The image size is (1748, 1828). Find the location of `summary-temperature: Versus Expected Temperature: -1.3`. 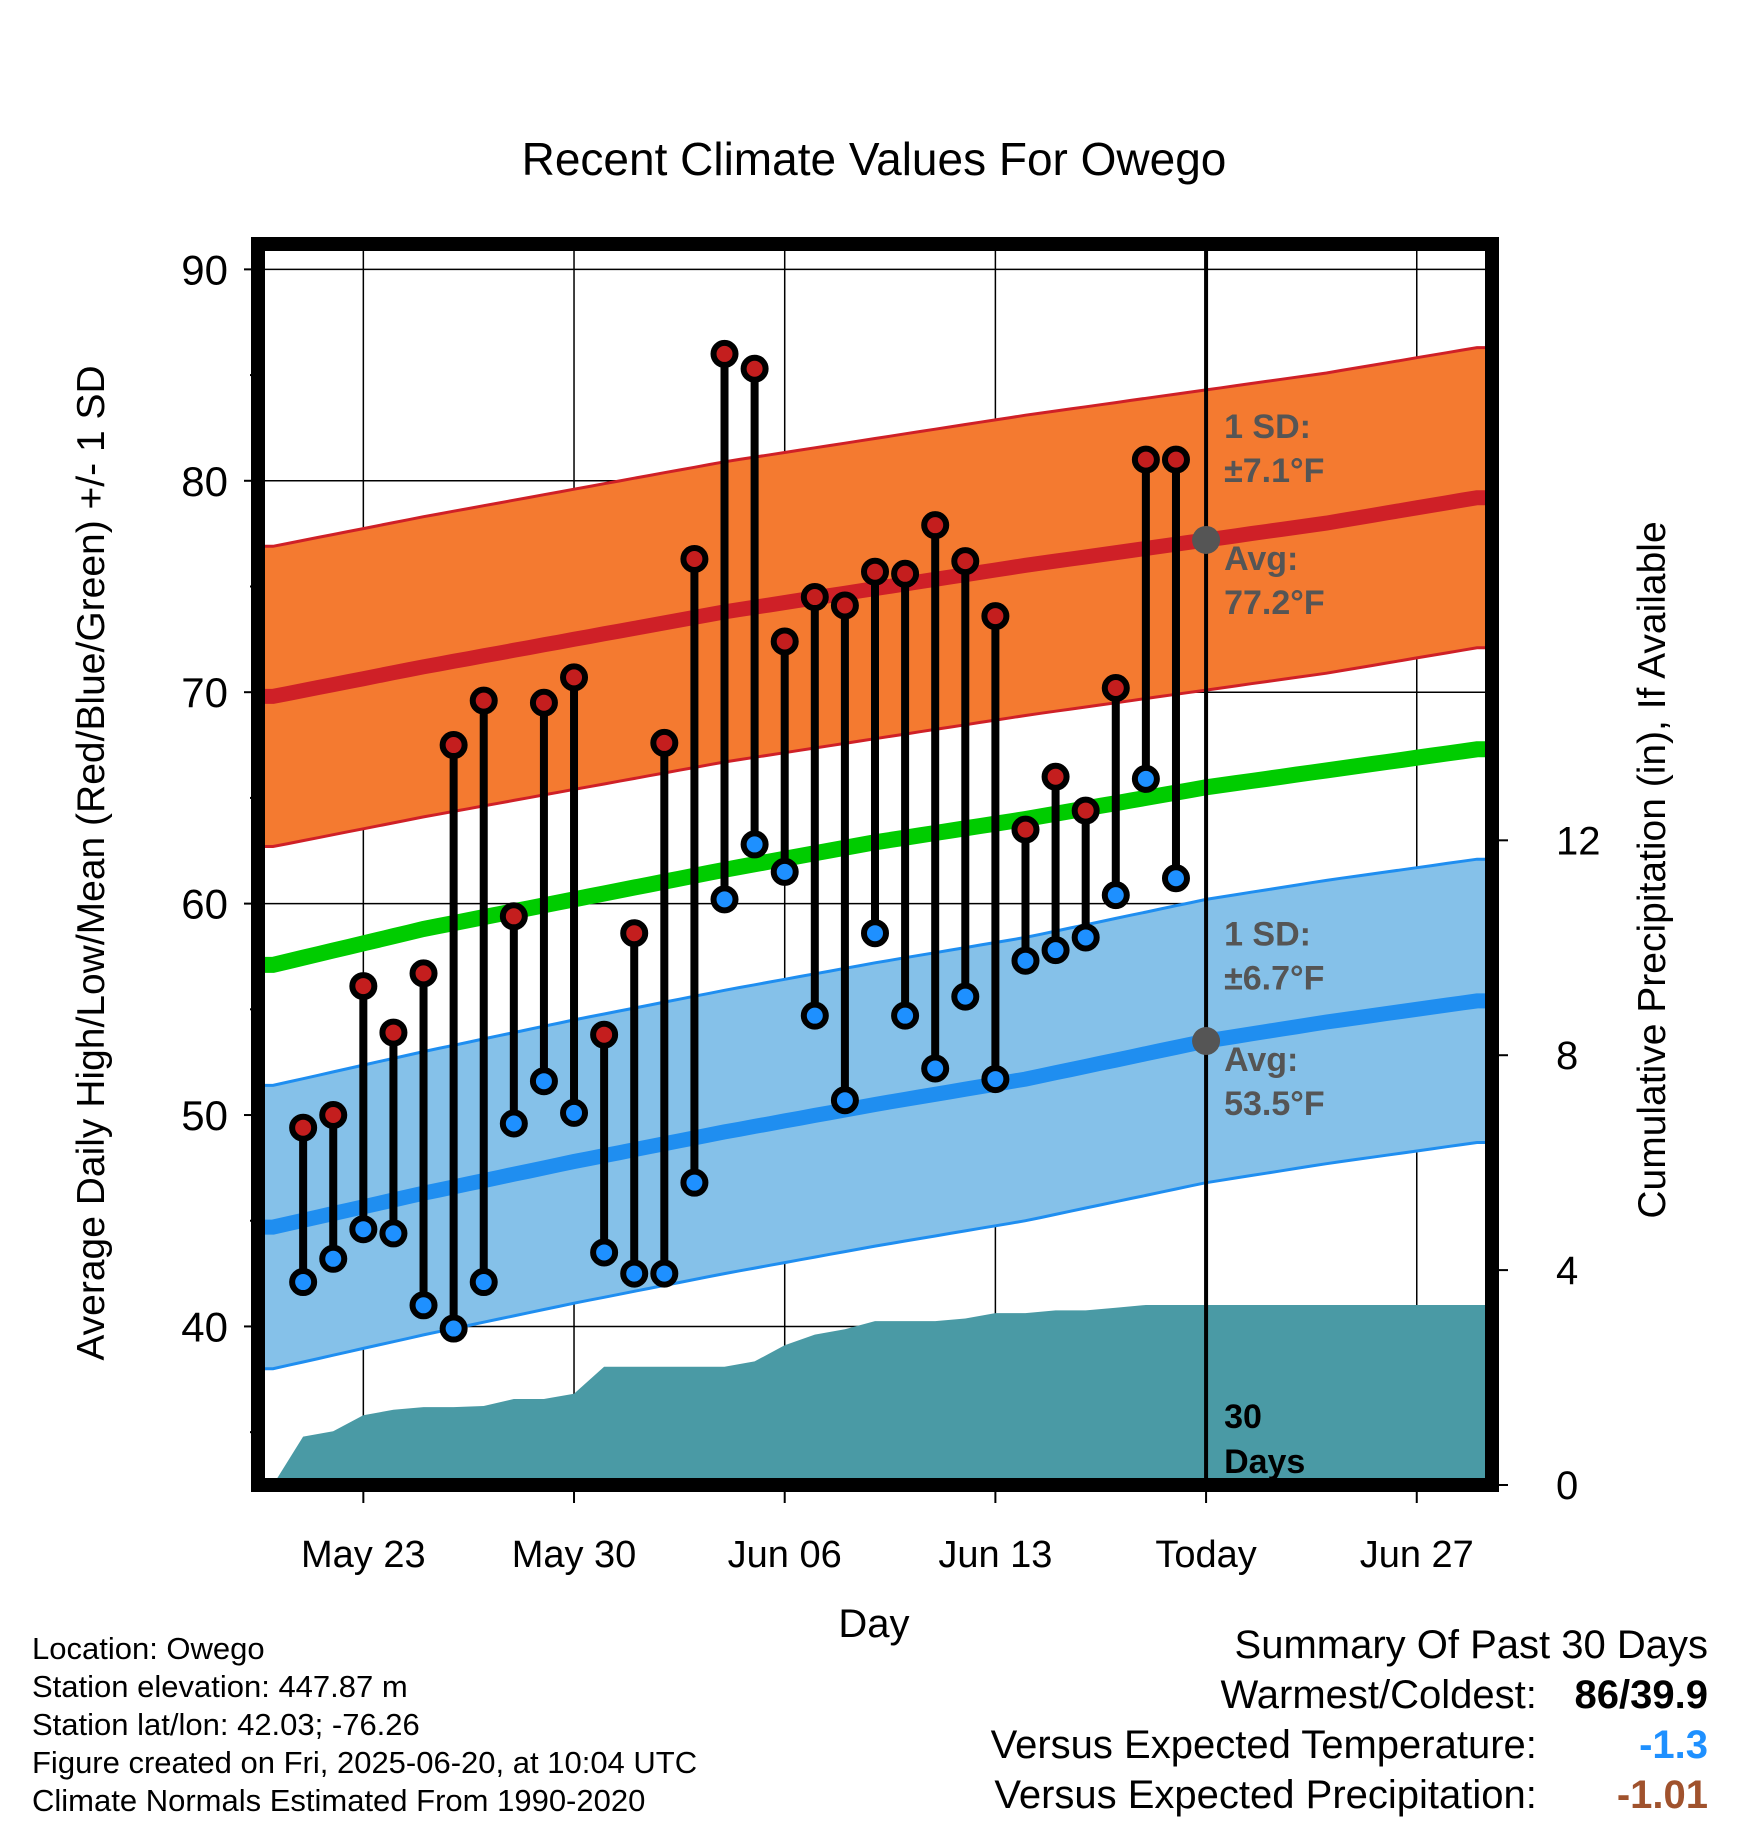

summary-temperature: Versus Expected Temperature: -1.3 is located at coordinates (1349, 1745).